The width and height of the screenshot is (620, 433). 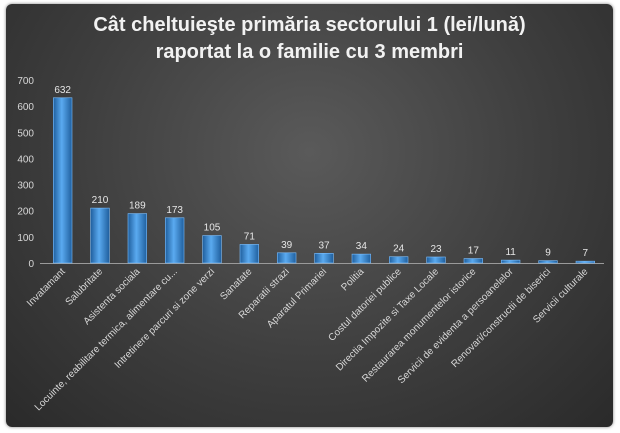 I want to click on data-label: 37, so click(x=324, y=245).